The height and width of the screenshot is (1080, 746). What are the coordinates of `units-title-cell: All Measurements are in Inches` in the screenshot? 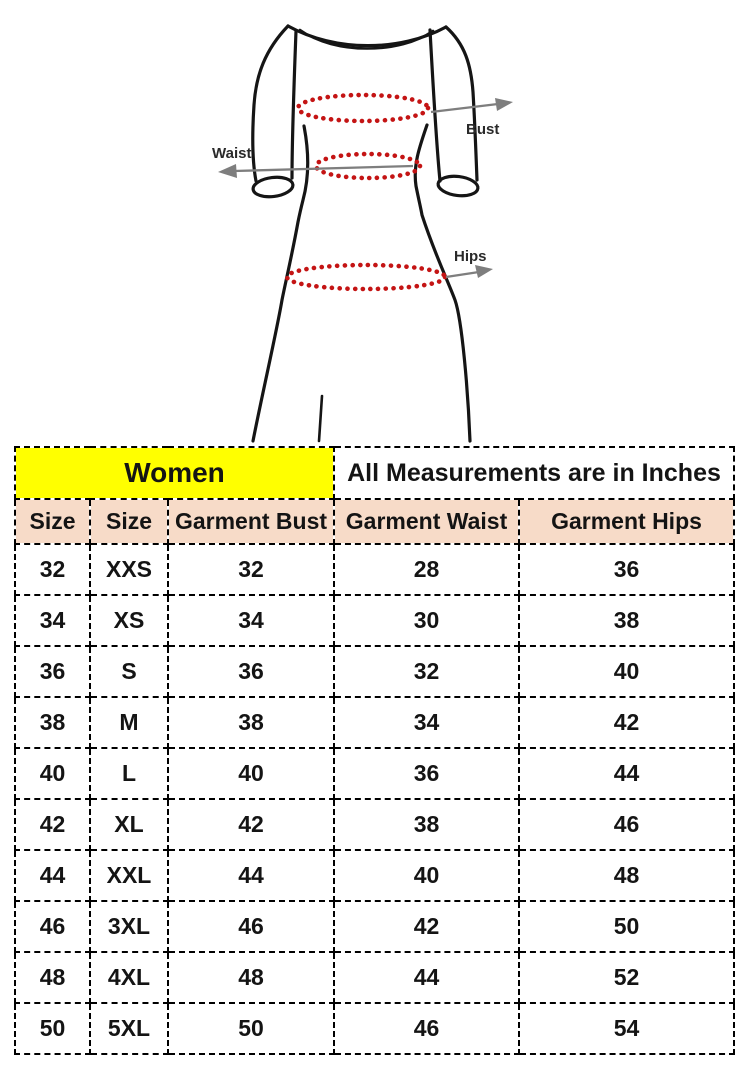 It's located at (534, 473).